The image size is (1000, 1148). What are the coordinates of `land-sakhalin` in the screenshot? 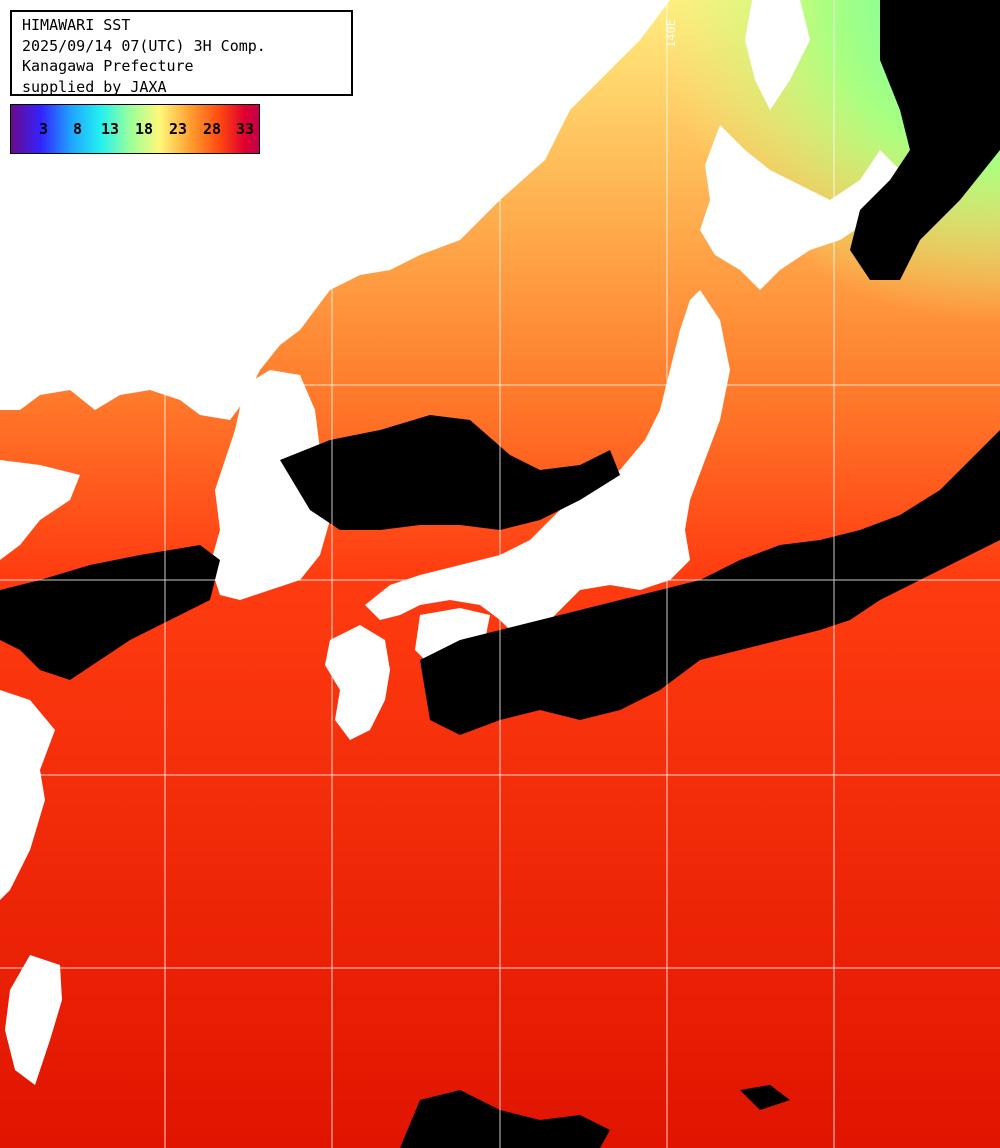 It's located at (777, 55).